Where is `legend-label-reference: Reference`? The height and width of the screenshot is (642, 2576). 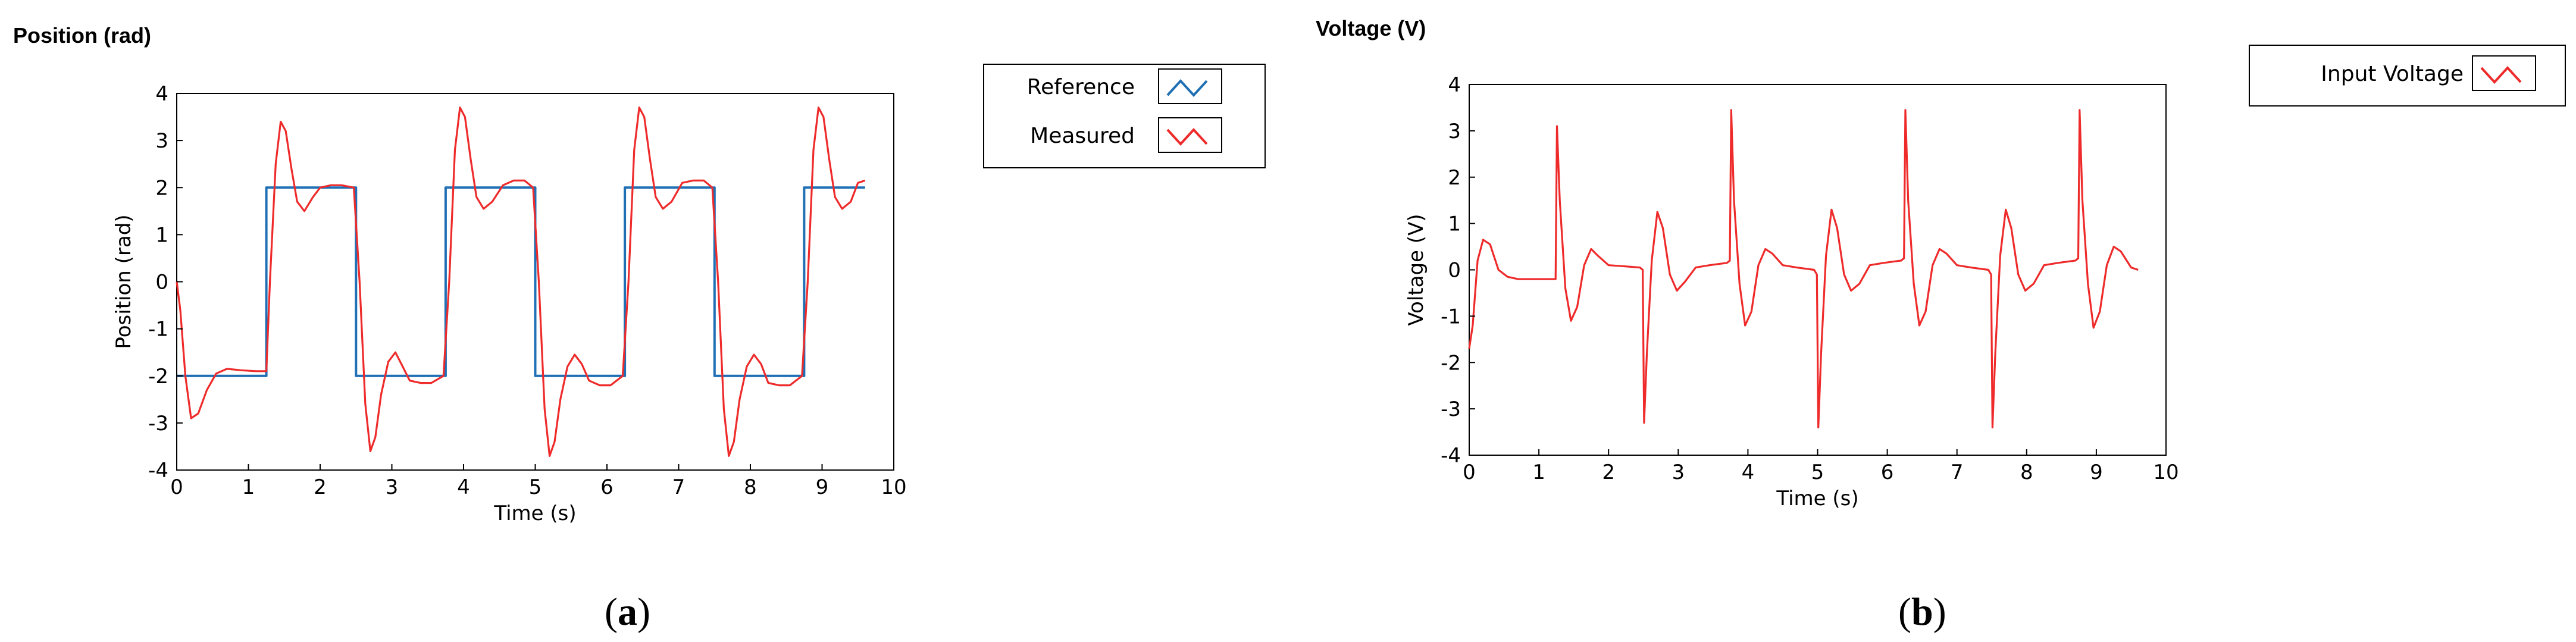 legend-label-reference: Reference is located at coordinates (1081, 87).